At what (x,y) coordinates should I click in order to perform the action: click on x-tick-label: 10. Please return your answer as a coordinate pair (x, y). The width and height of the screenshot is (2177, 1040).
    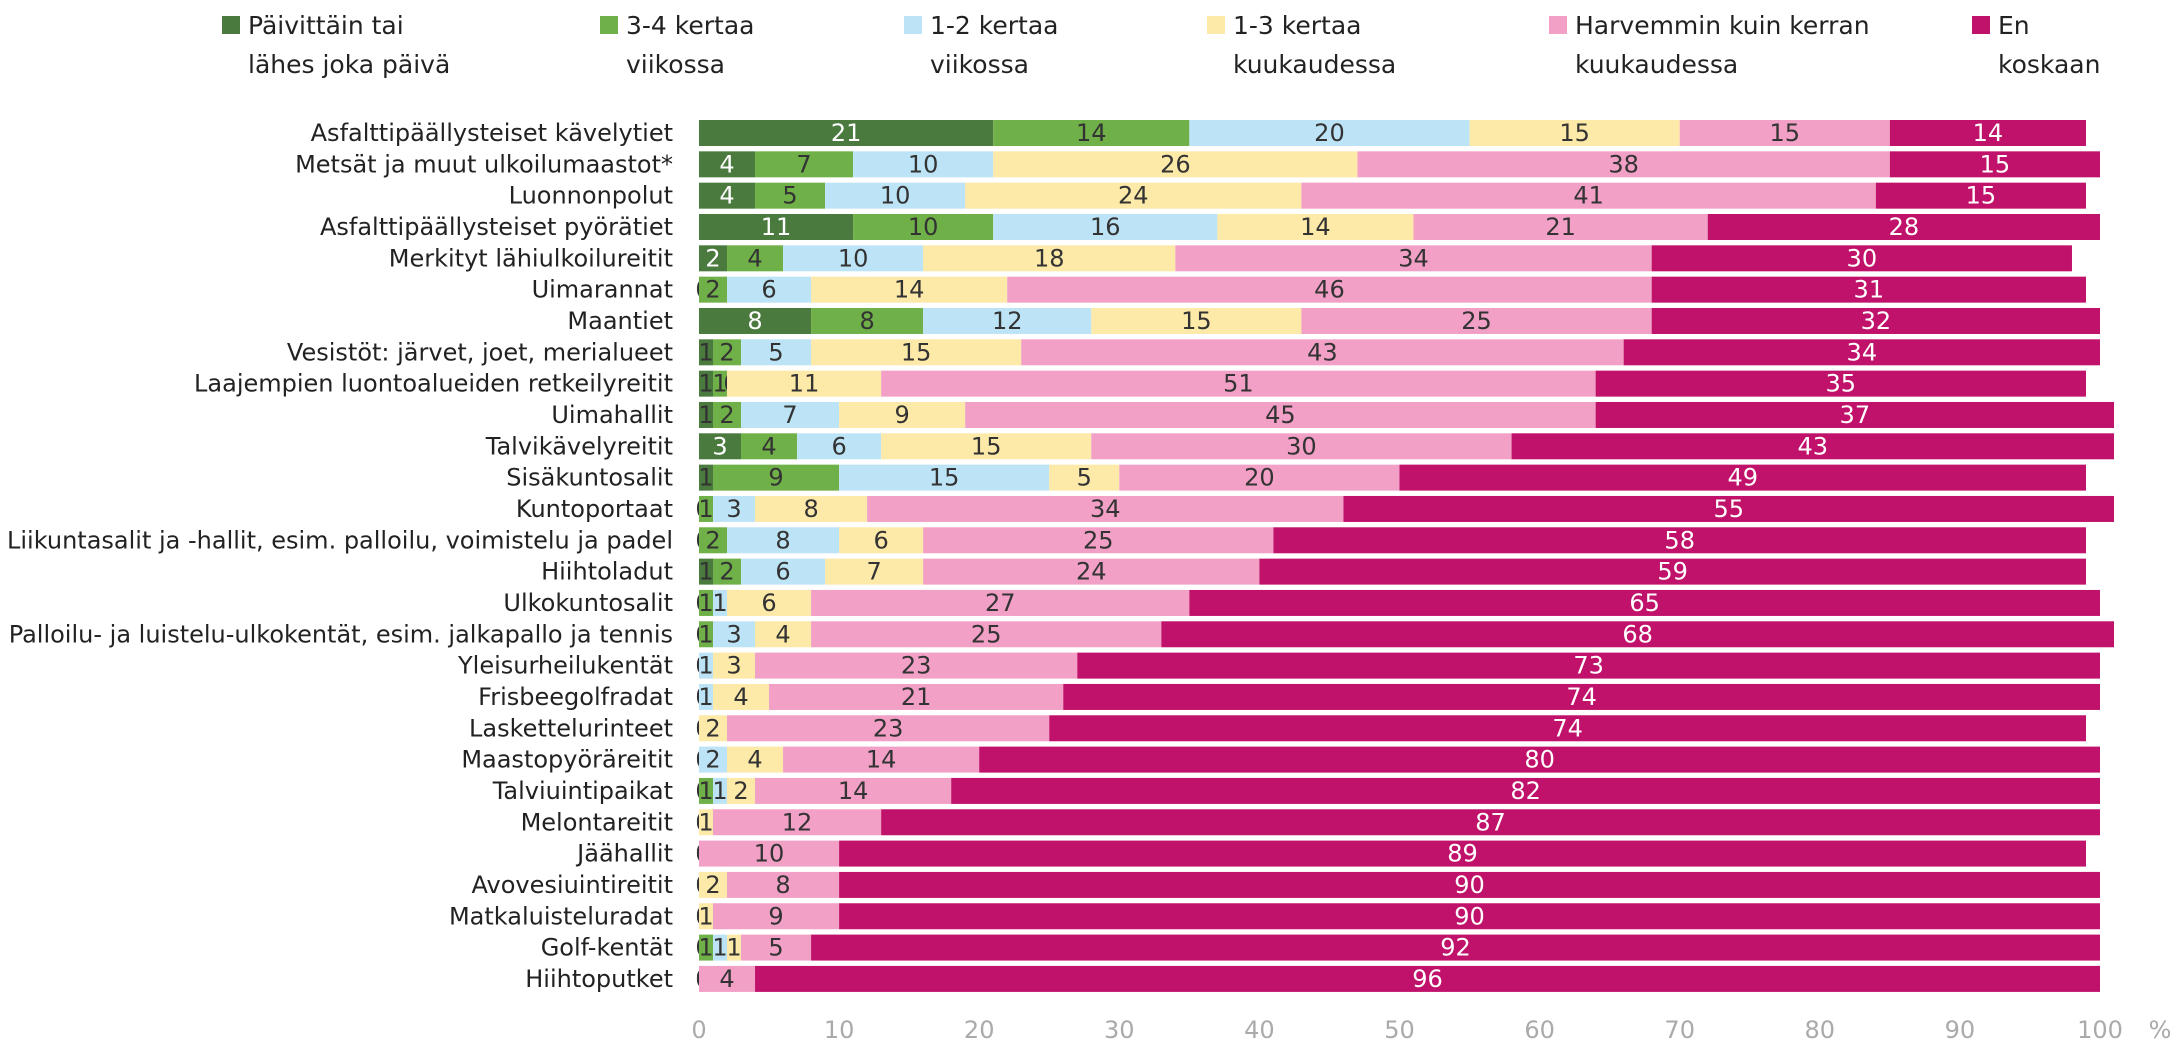
    Looking at the image, I should click on (839, 1028).